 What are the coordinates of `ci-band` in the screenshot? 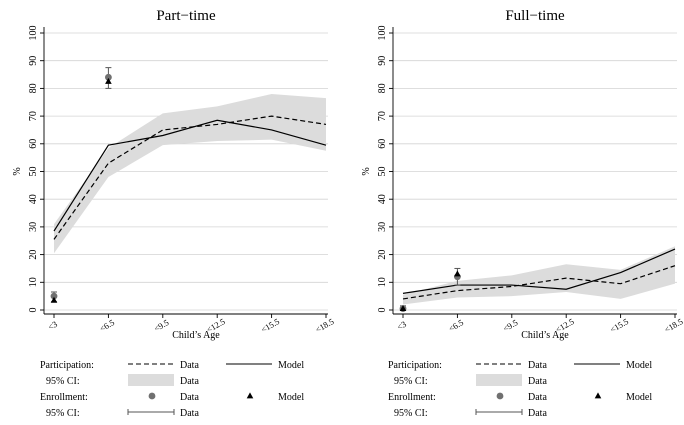 It's located at (539, 275).